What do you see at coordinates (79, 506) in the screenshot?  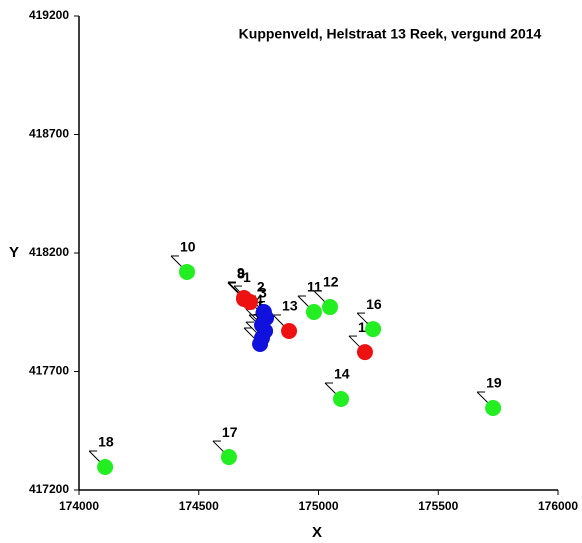 I see `x-tick-label: 174000` at bounding box center [79, 506].